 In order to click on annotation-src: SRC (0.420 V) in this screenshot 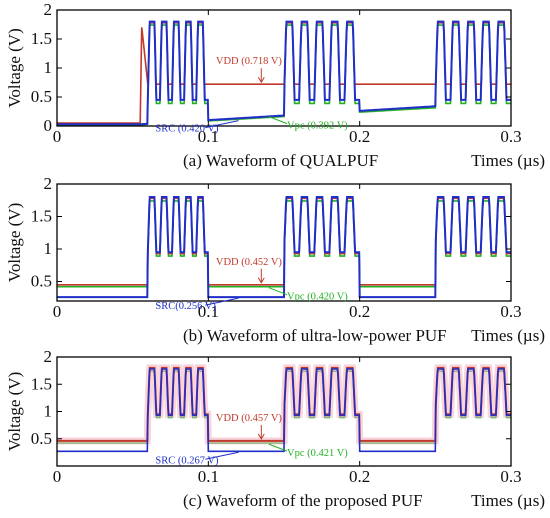, I will do `click(187, 129)`.